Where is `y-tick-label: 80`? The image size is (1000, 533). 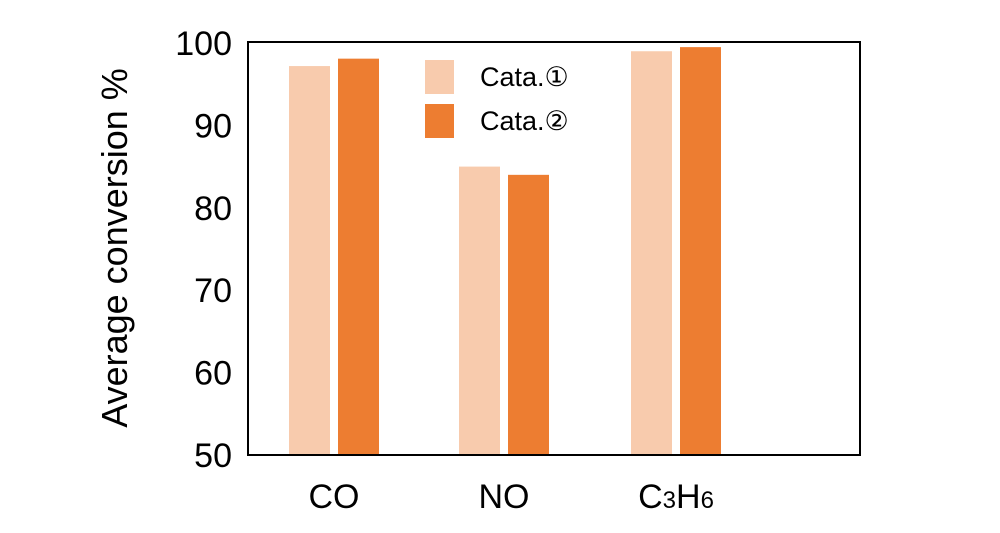
y-tick-label: 80 is located at coordinates (213, 209).